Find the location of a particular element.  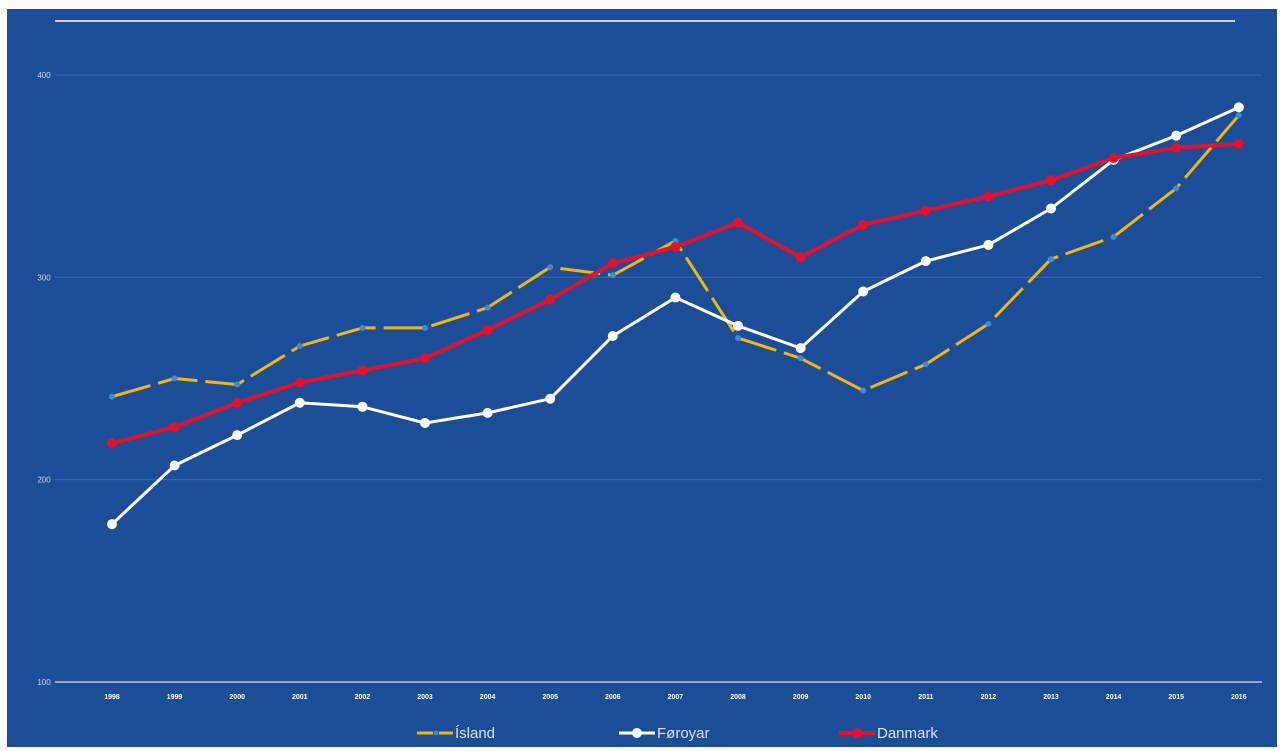

x-tick-label: 2013 is located at coordinates (1051, 697).